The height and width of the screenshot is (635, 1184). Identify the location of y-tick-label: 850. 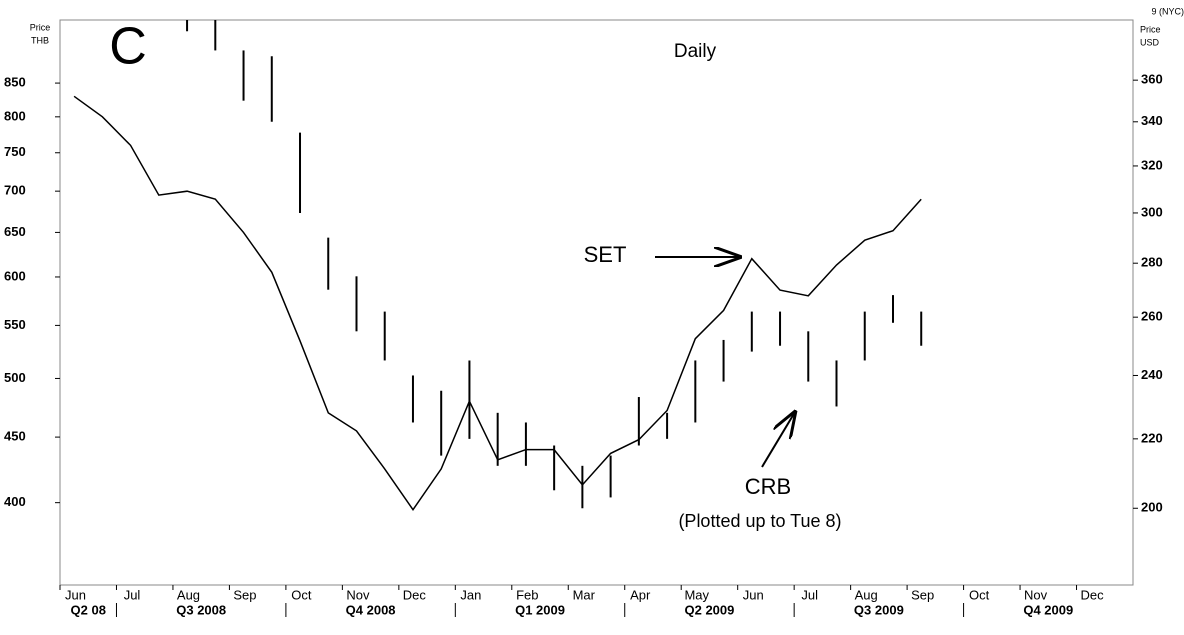
(15, 82).